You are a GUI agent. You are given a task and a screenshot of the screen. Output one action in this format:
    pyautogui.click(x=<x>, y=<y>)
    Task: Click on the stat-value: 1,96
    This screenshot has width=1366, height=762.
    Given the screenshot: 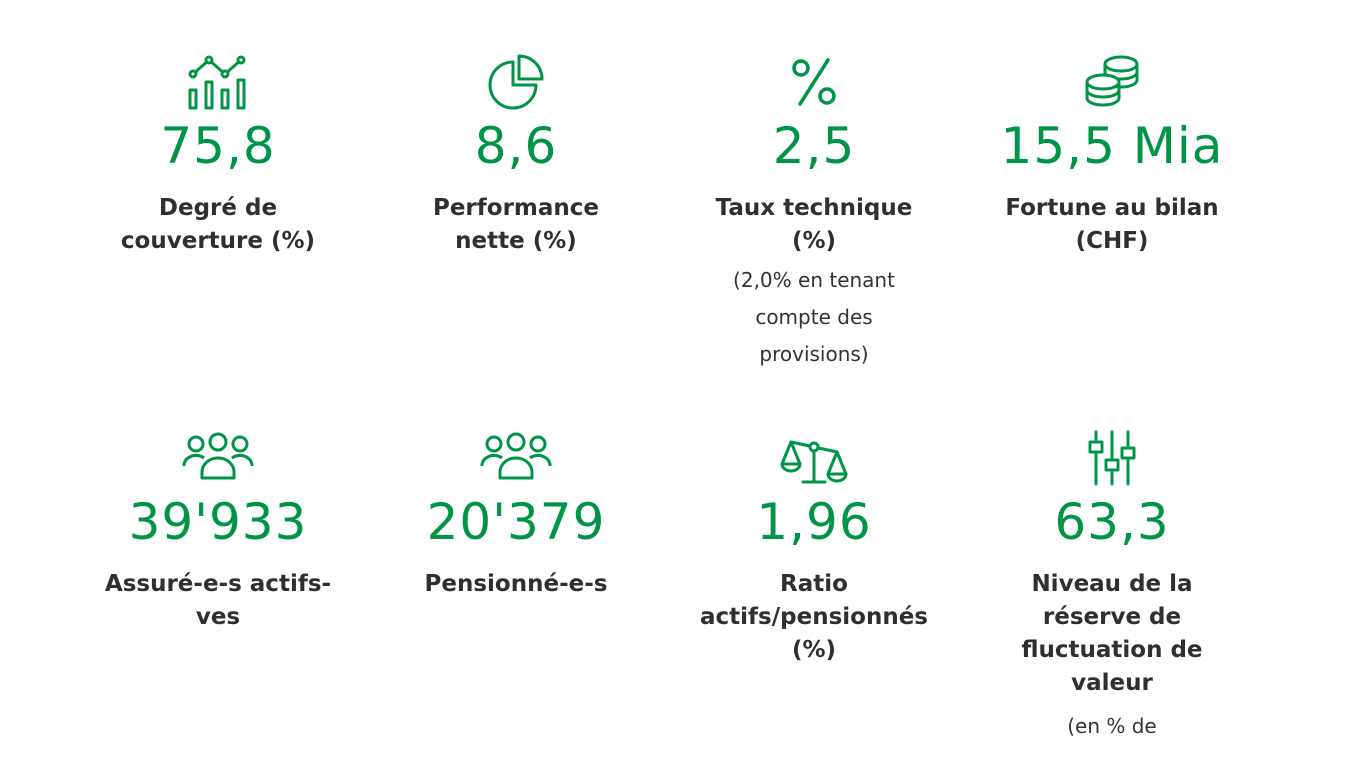 What is the action you would take?
    pyautogui.click(x=814, y=522)
    